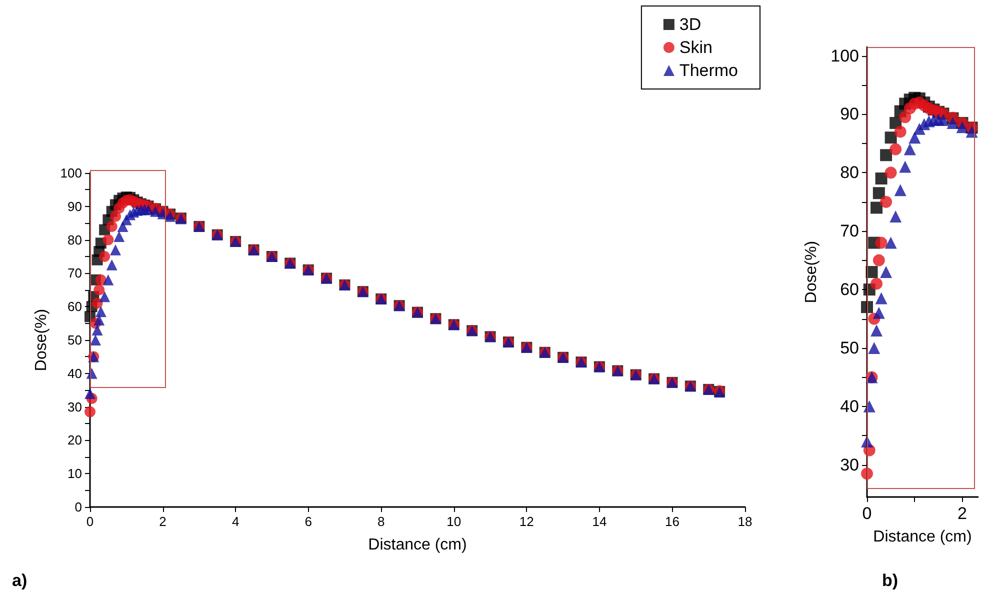 This screenshot has height=601, width=989. What do you see at coordinates (708, 70) in the screenshot?
I see `legend-label: Thermo` at bounding box center [708, 70].